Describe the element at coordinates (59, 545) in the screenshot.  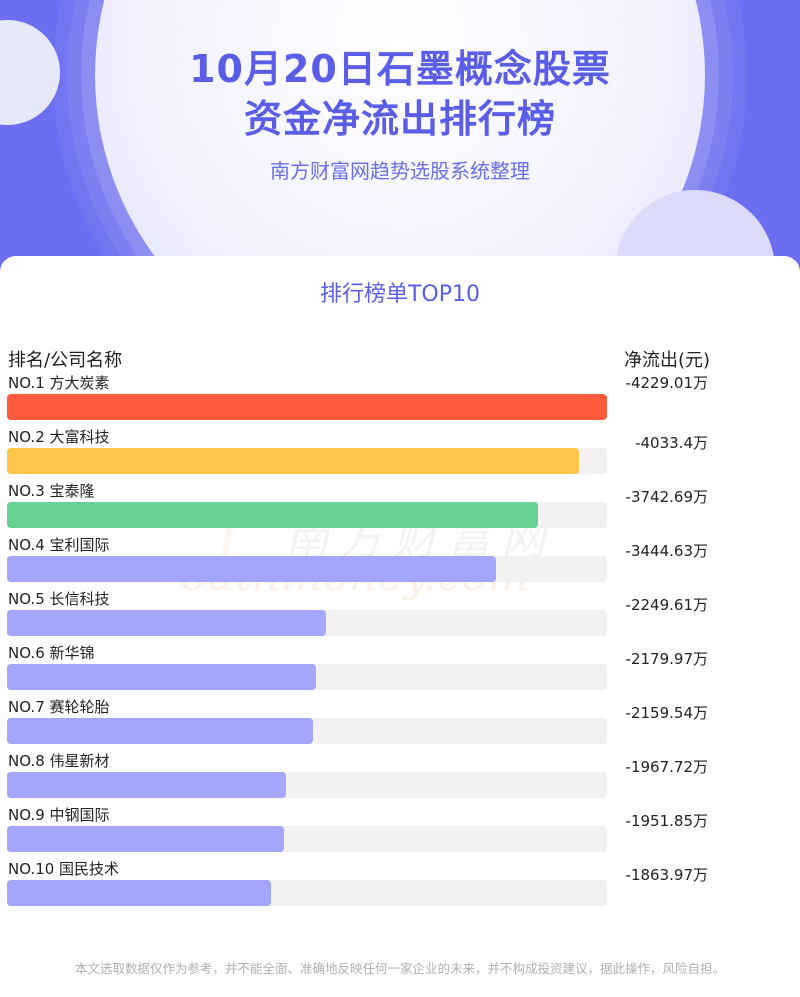
I see `bar-label: NO.4 宝利国际` at that location.